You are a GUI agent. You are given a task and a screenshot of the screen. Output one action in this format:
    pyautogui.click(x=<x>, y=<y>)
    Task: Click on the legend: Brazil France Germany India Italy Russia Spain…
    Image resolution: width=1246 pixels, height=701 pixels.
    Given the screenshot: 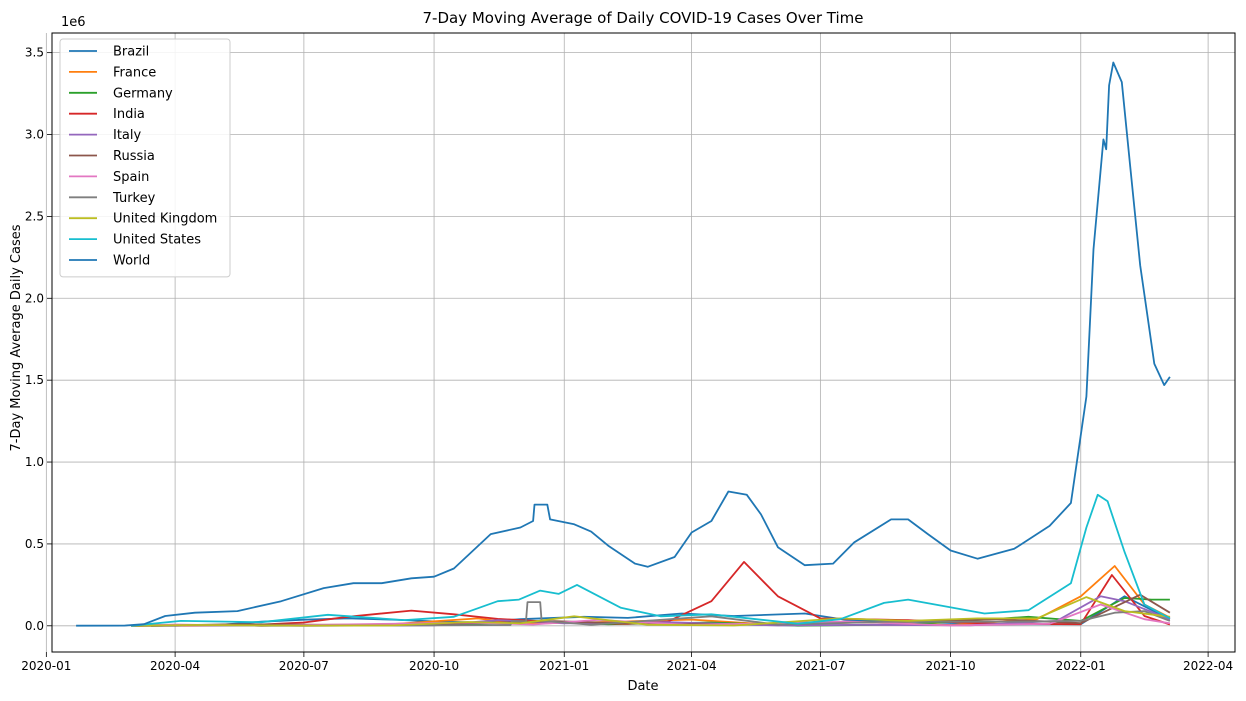 What is the action you would take?
    pyautogui.click(x=145, y=158)
    